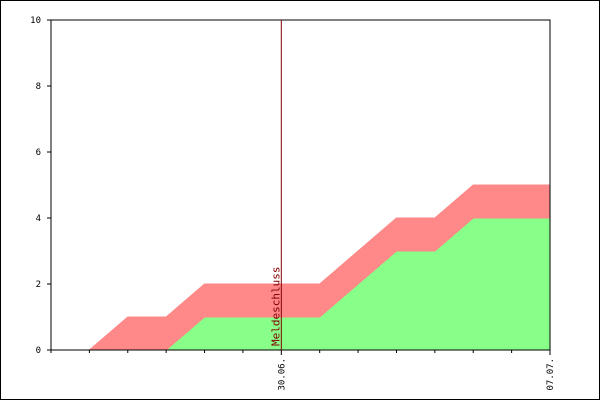 The width and height of the screenshot is (600, 400). I want to click on y-tick-label: 2, so click(38, 285).